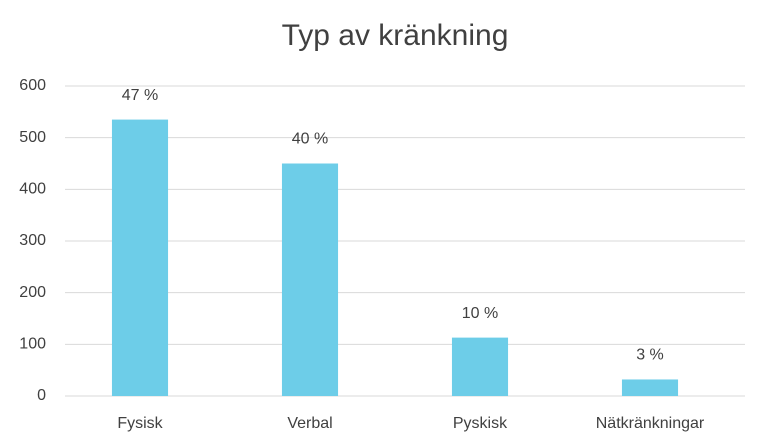 This screenshot has height=437, width=758. I want to click on x-tick-label: Verbal, so click(309, 423).